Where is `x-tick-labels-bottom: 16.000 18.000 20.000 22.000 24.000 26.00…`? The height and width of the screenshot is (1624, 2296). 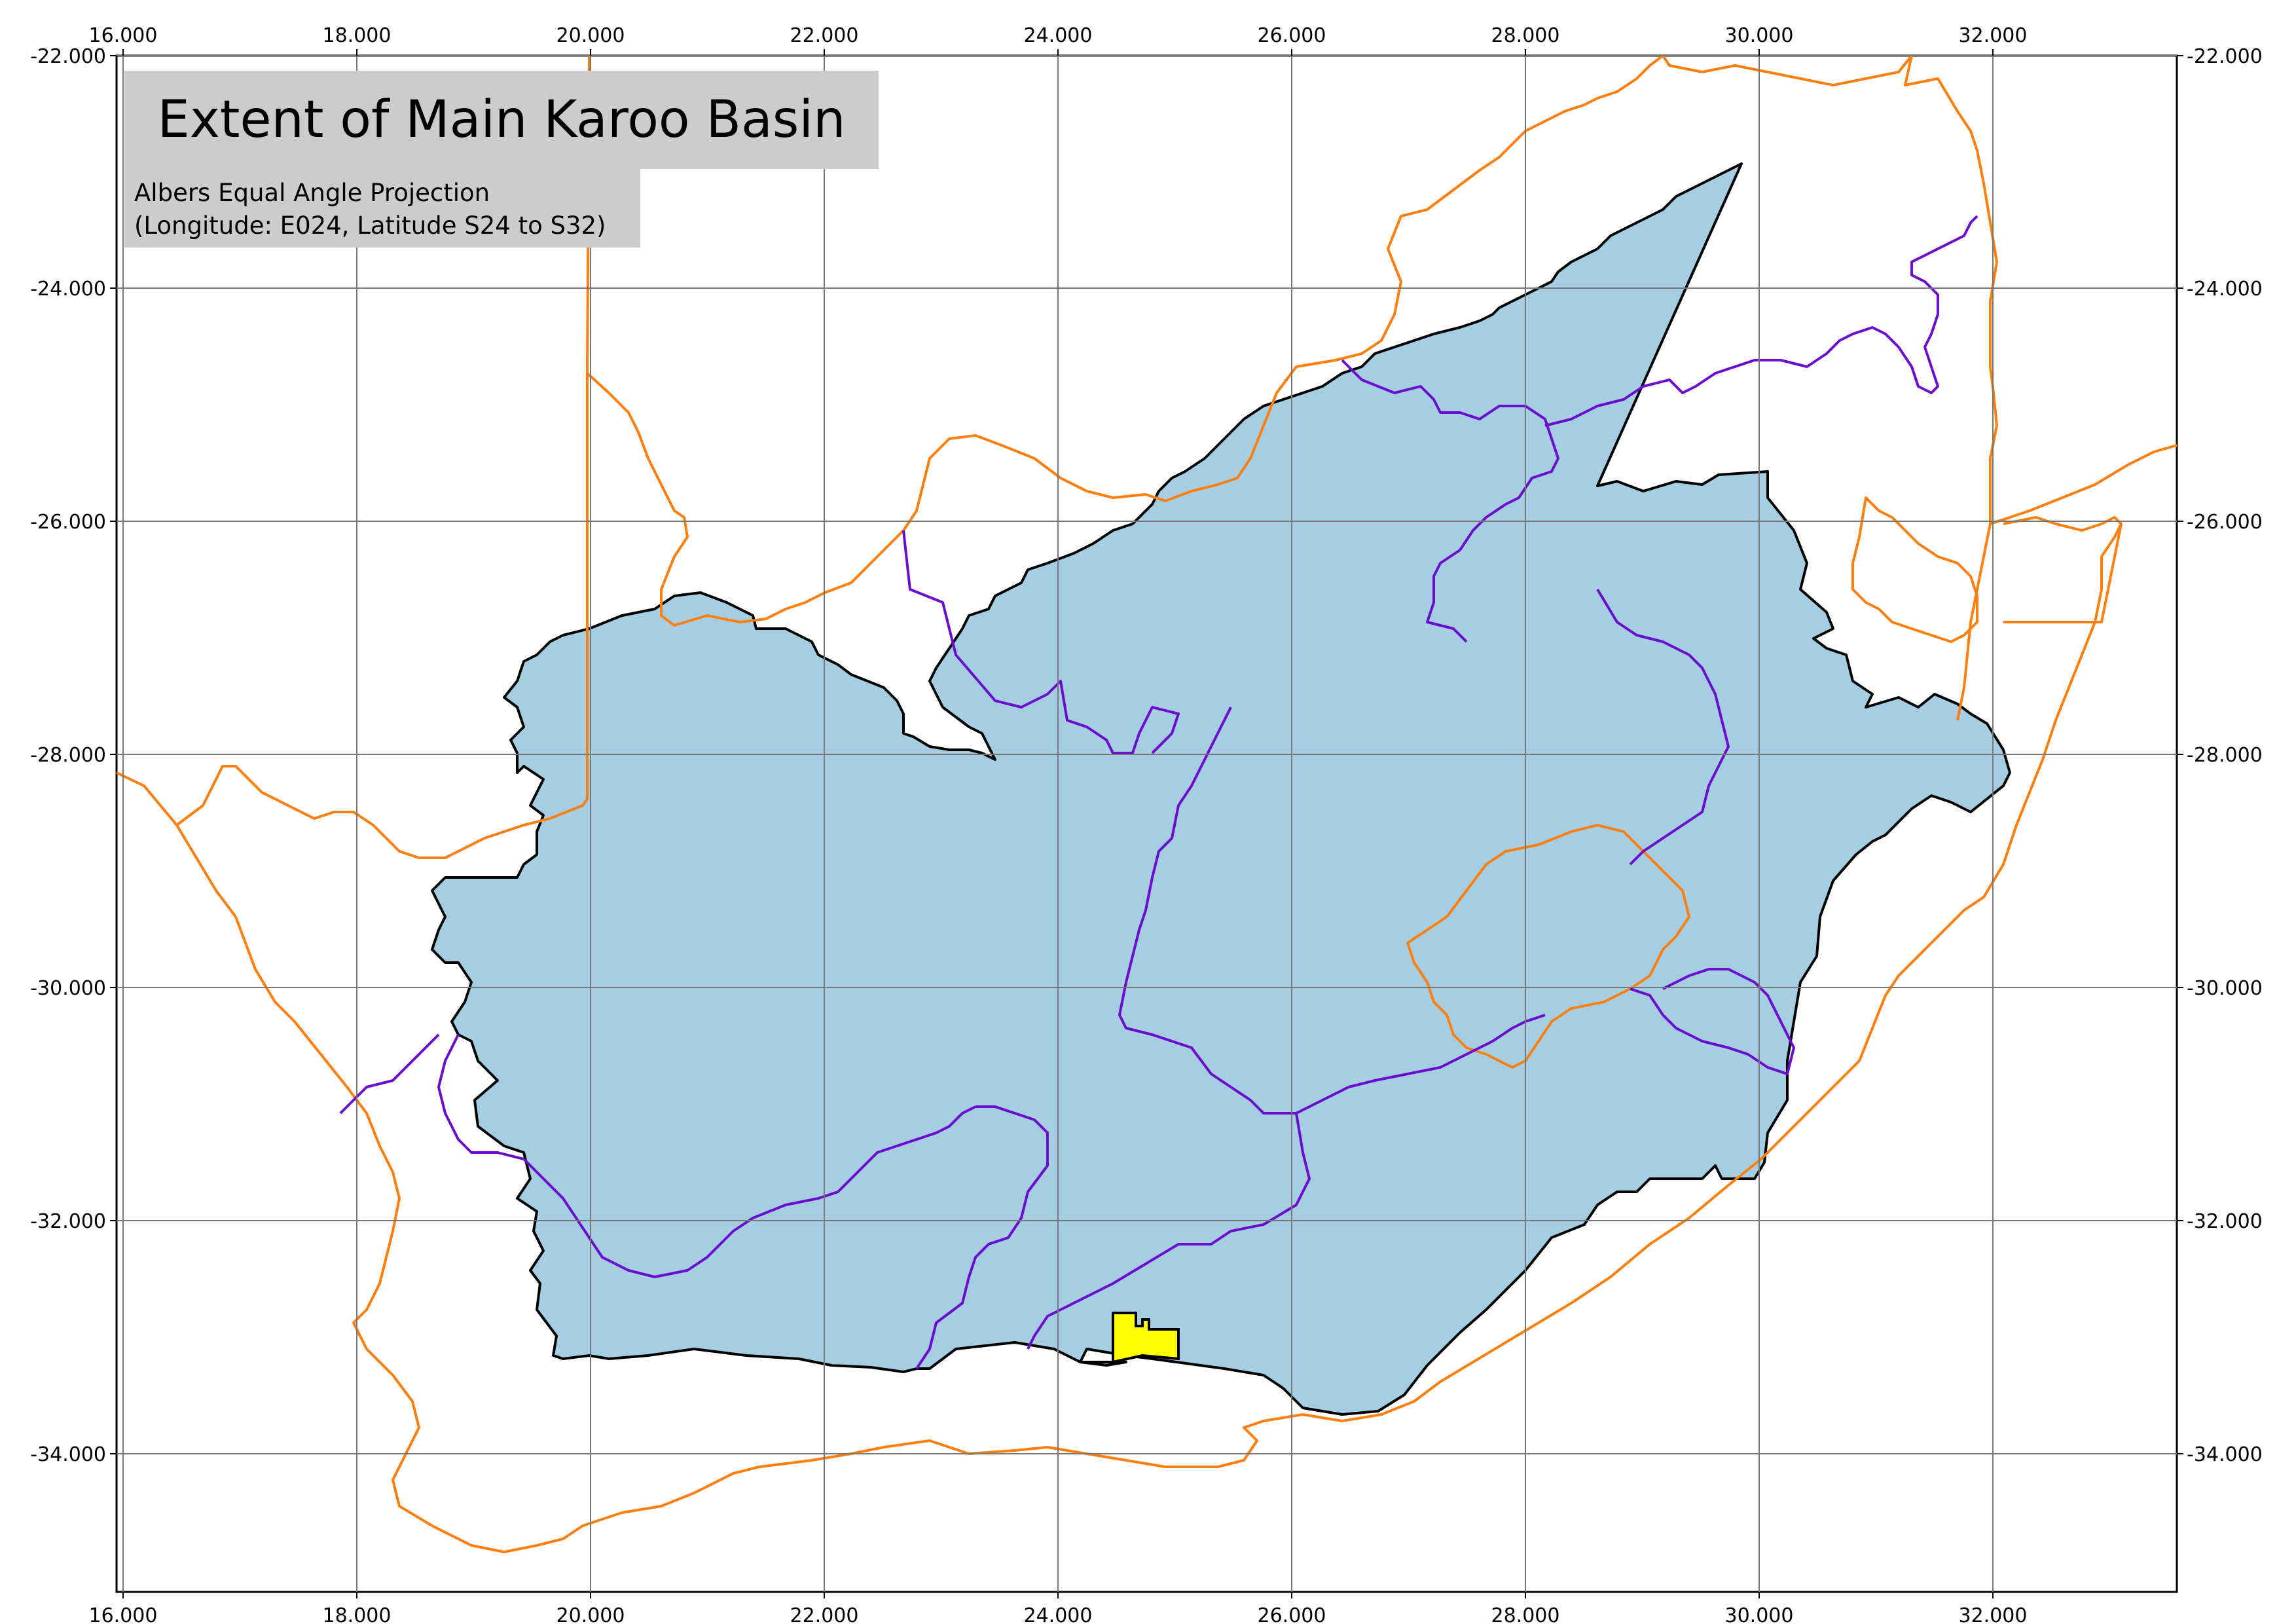 x-tick-labels-bottom: 16.000 18.000 20.000 22.000 24.000 26.00… is located at coordinates (1058, 1614).